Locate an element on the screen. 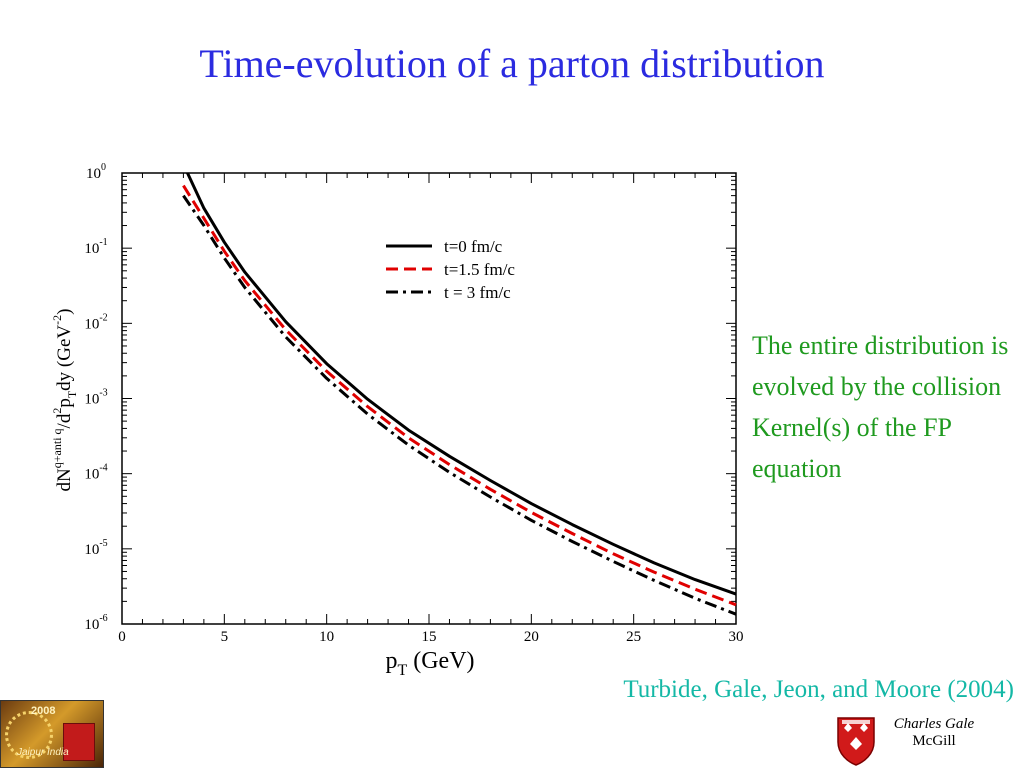 The height and width of the screenshot is (768, 1024). citation: Turbide, Gale, Jeon, and Moore (2004) is located at coordinates (818, 689).